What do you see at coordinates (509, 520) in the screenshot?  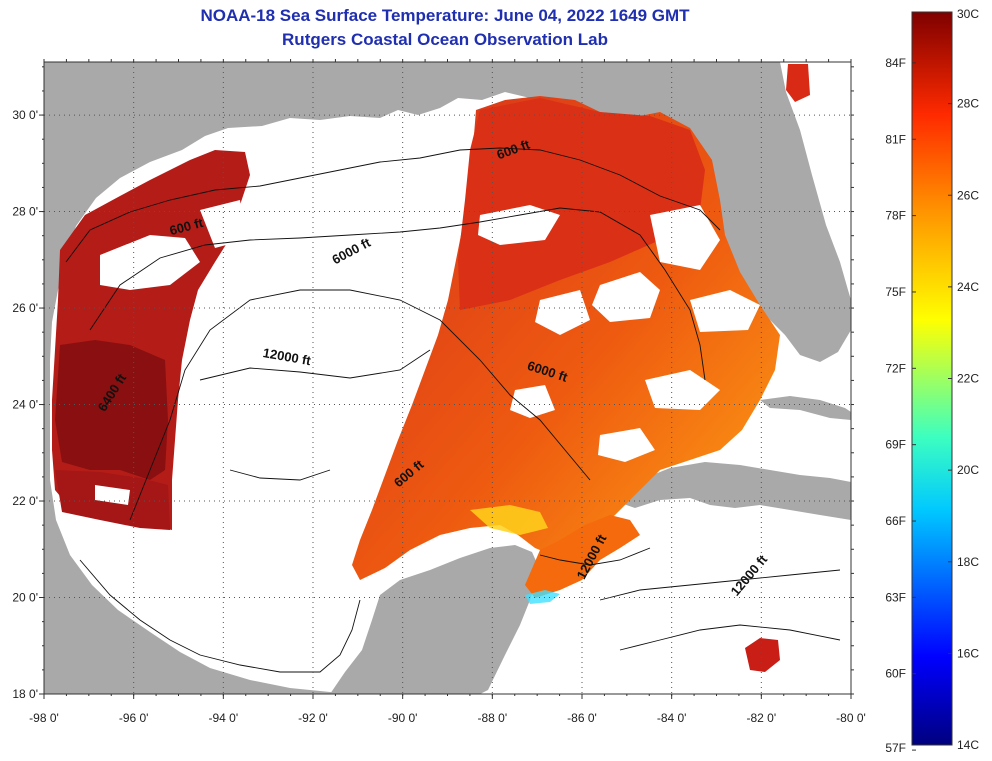 I see `sst-south-yellow` at bounding box center [509, 520].